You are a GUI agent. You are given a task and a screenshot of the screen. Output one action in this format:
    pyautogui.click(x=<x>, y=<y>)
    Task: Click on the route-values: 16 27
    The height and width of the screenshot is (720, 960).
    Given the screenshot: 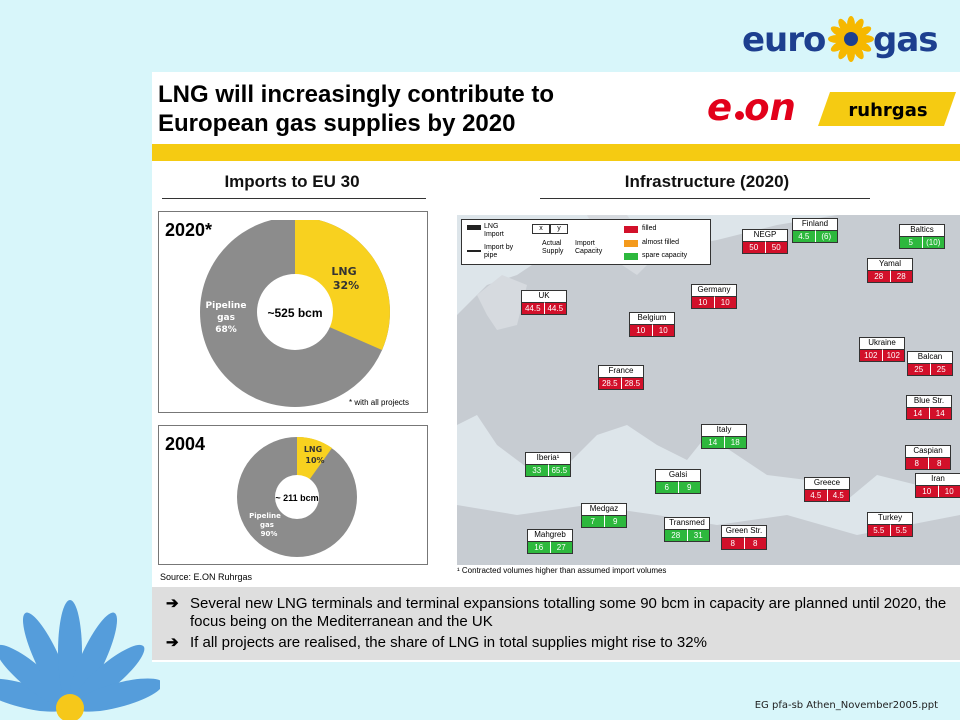 What is the action you would take?
    pyautogui.click(x=550, y=547)
    